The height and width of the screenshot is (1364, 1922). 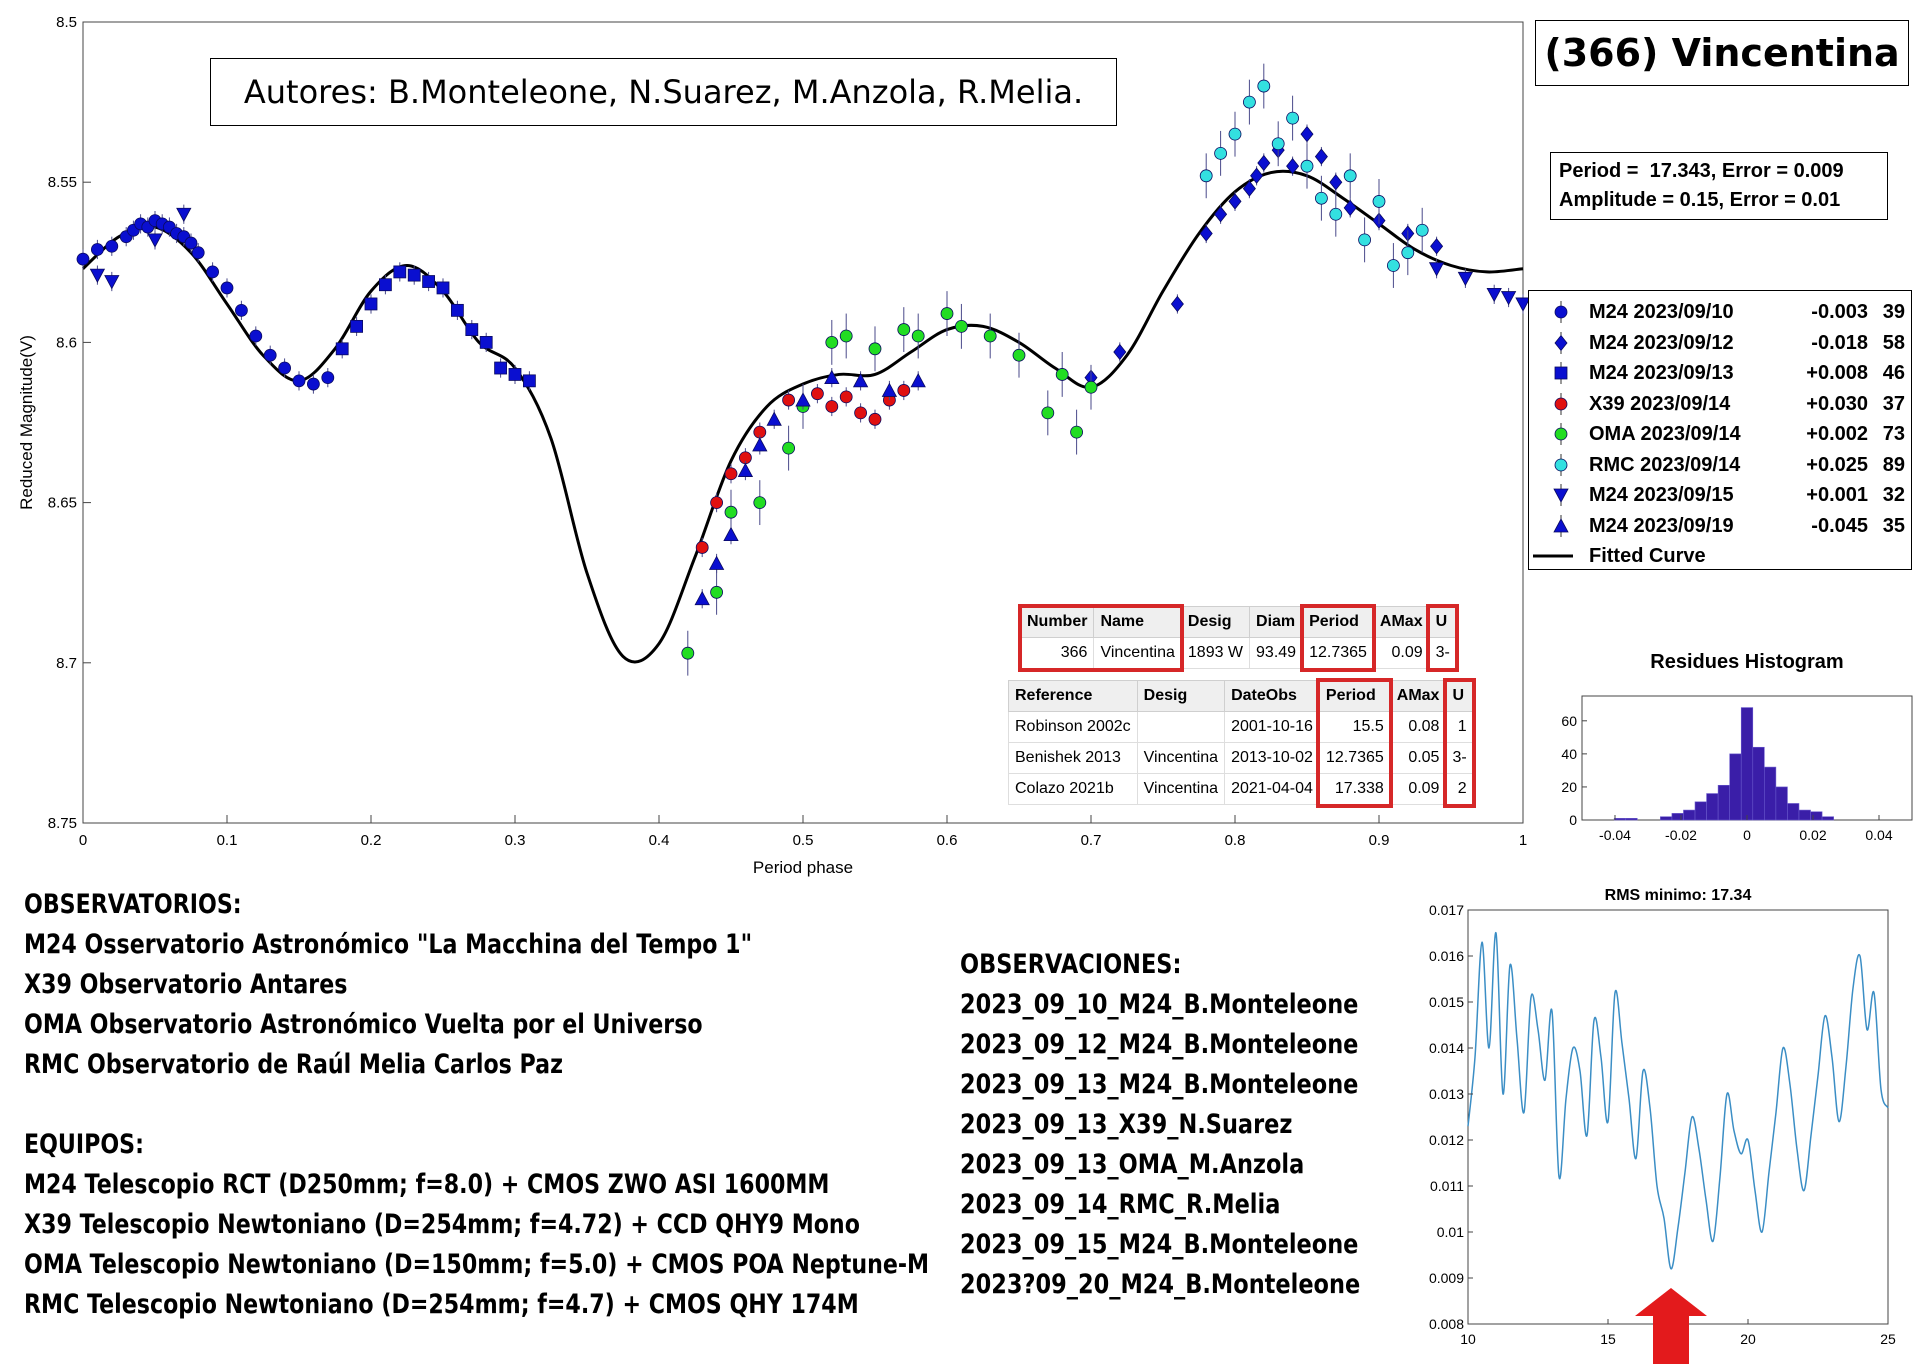 What do you see at coordinates (1893, 403) in the screenshot?
I see `legend-count: 37` at bounding box center [1893, 403].